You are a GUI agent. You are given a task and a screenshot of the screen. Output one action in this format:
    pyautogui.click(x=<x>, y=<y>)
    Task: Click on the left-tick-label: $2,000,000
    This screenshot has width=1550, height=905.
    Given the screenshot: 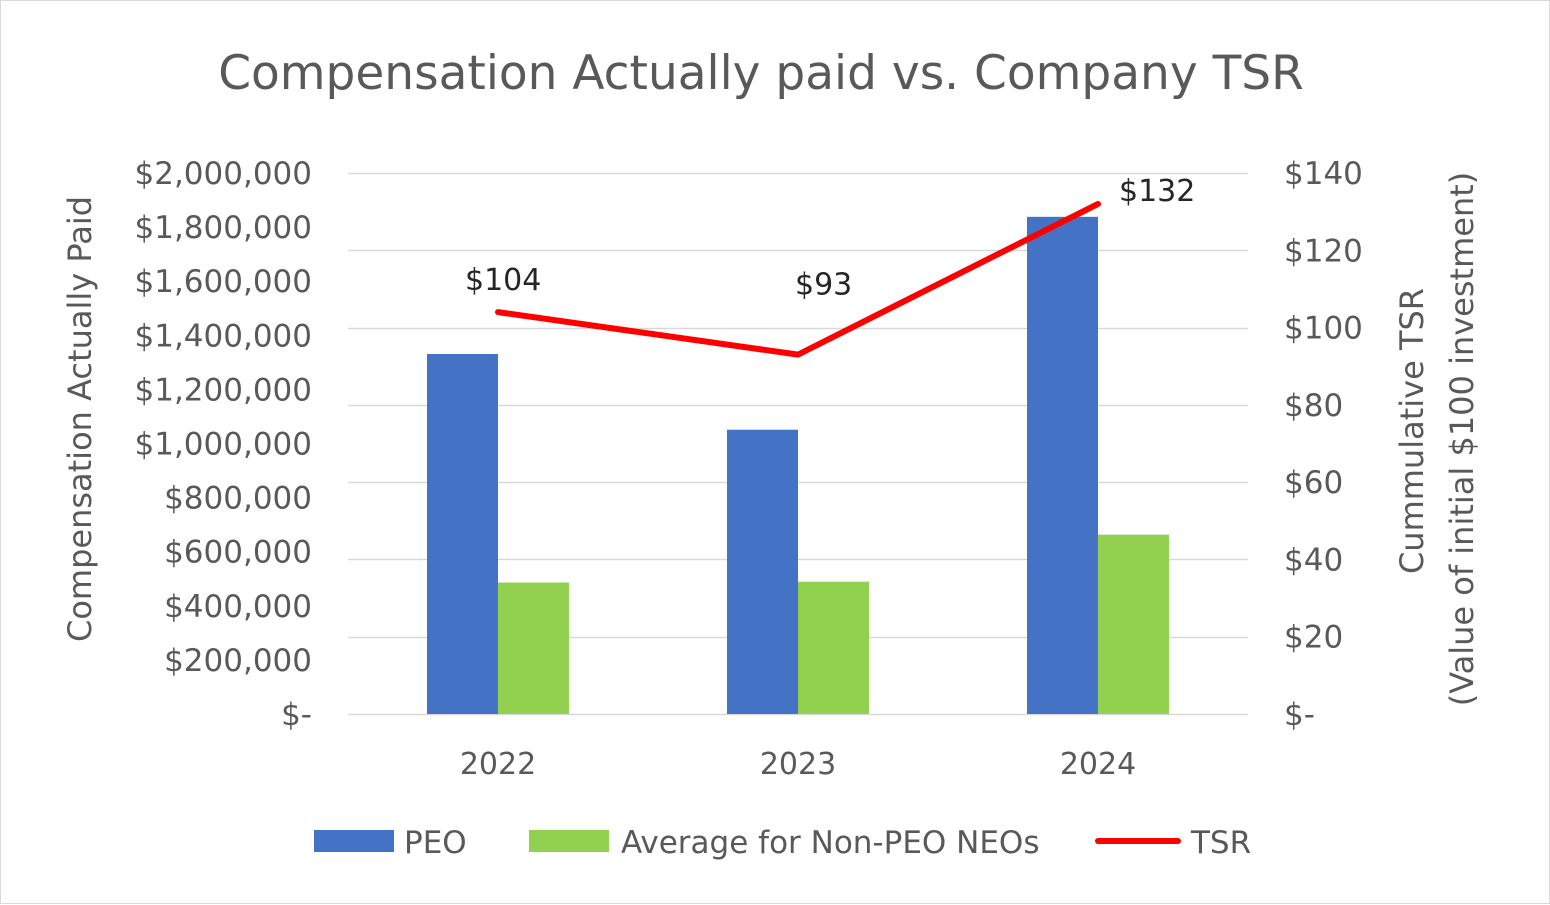 What is the action you would take?
    pyautogui.click(x=224, y=174)
    